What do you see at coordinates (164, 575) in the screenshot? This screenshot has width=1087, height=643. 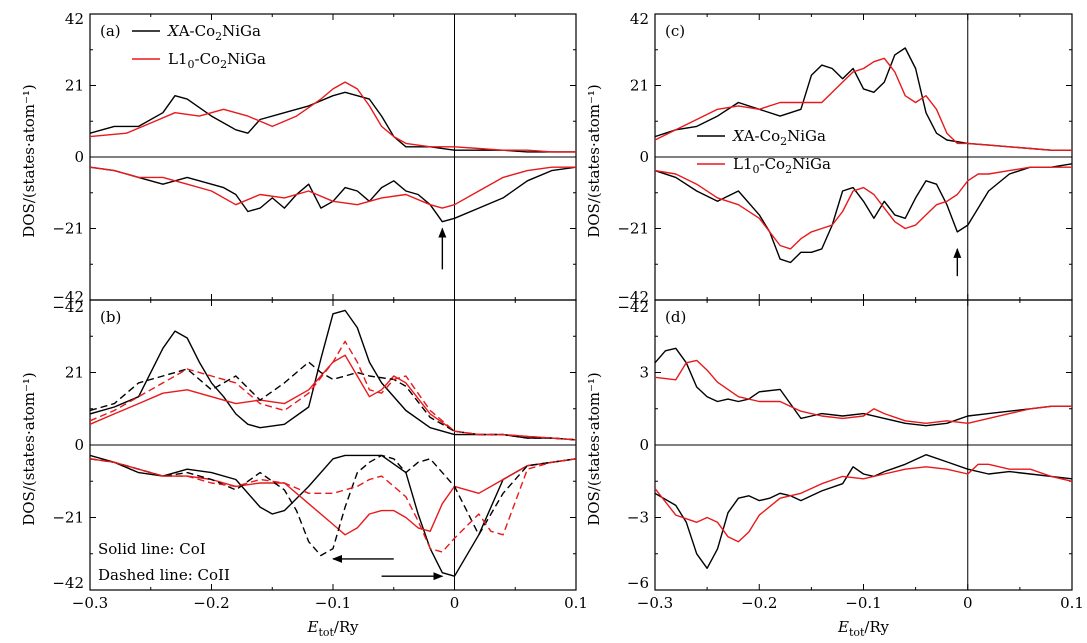 I see `line-style-note: Dashed line: CoII` at bounding box center [164, 575].